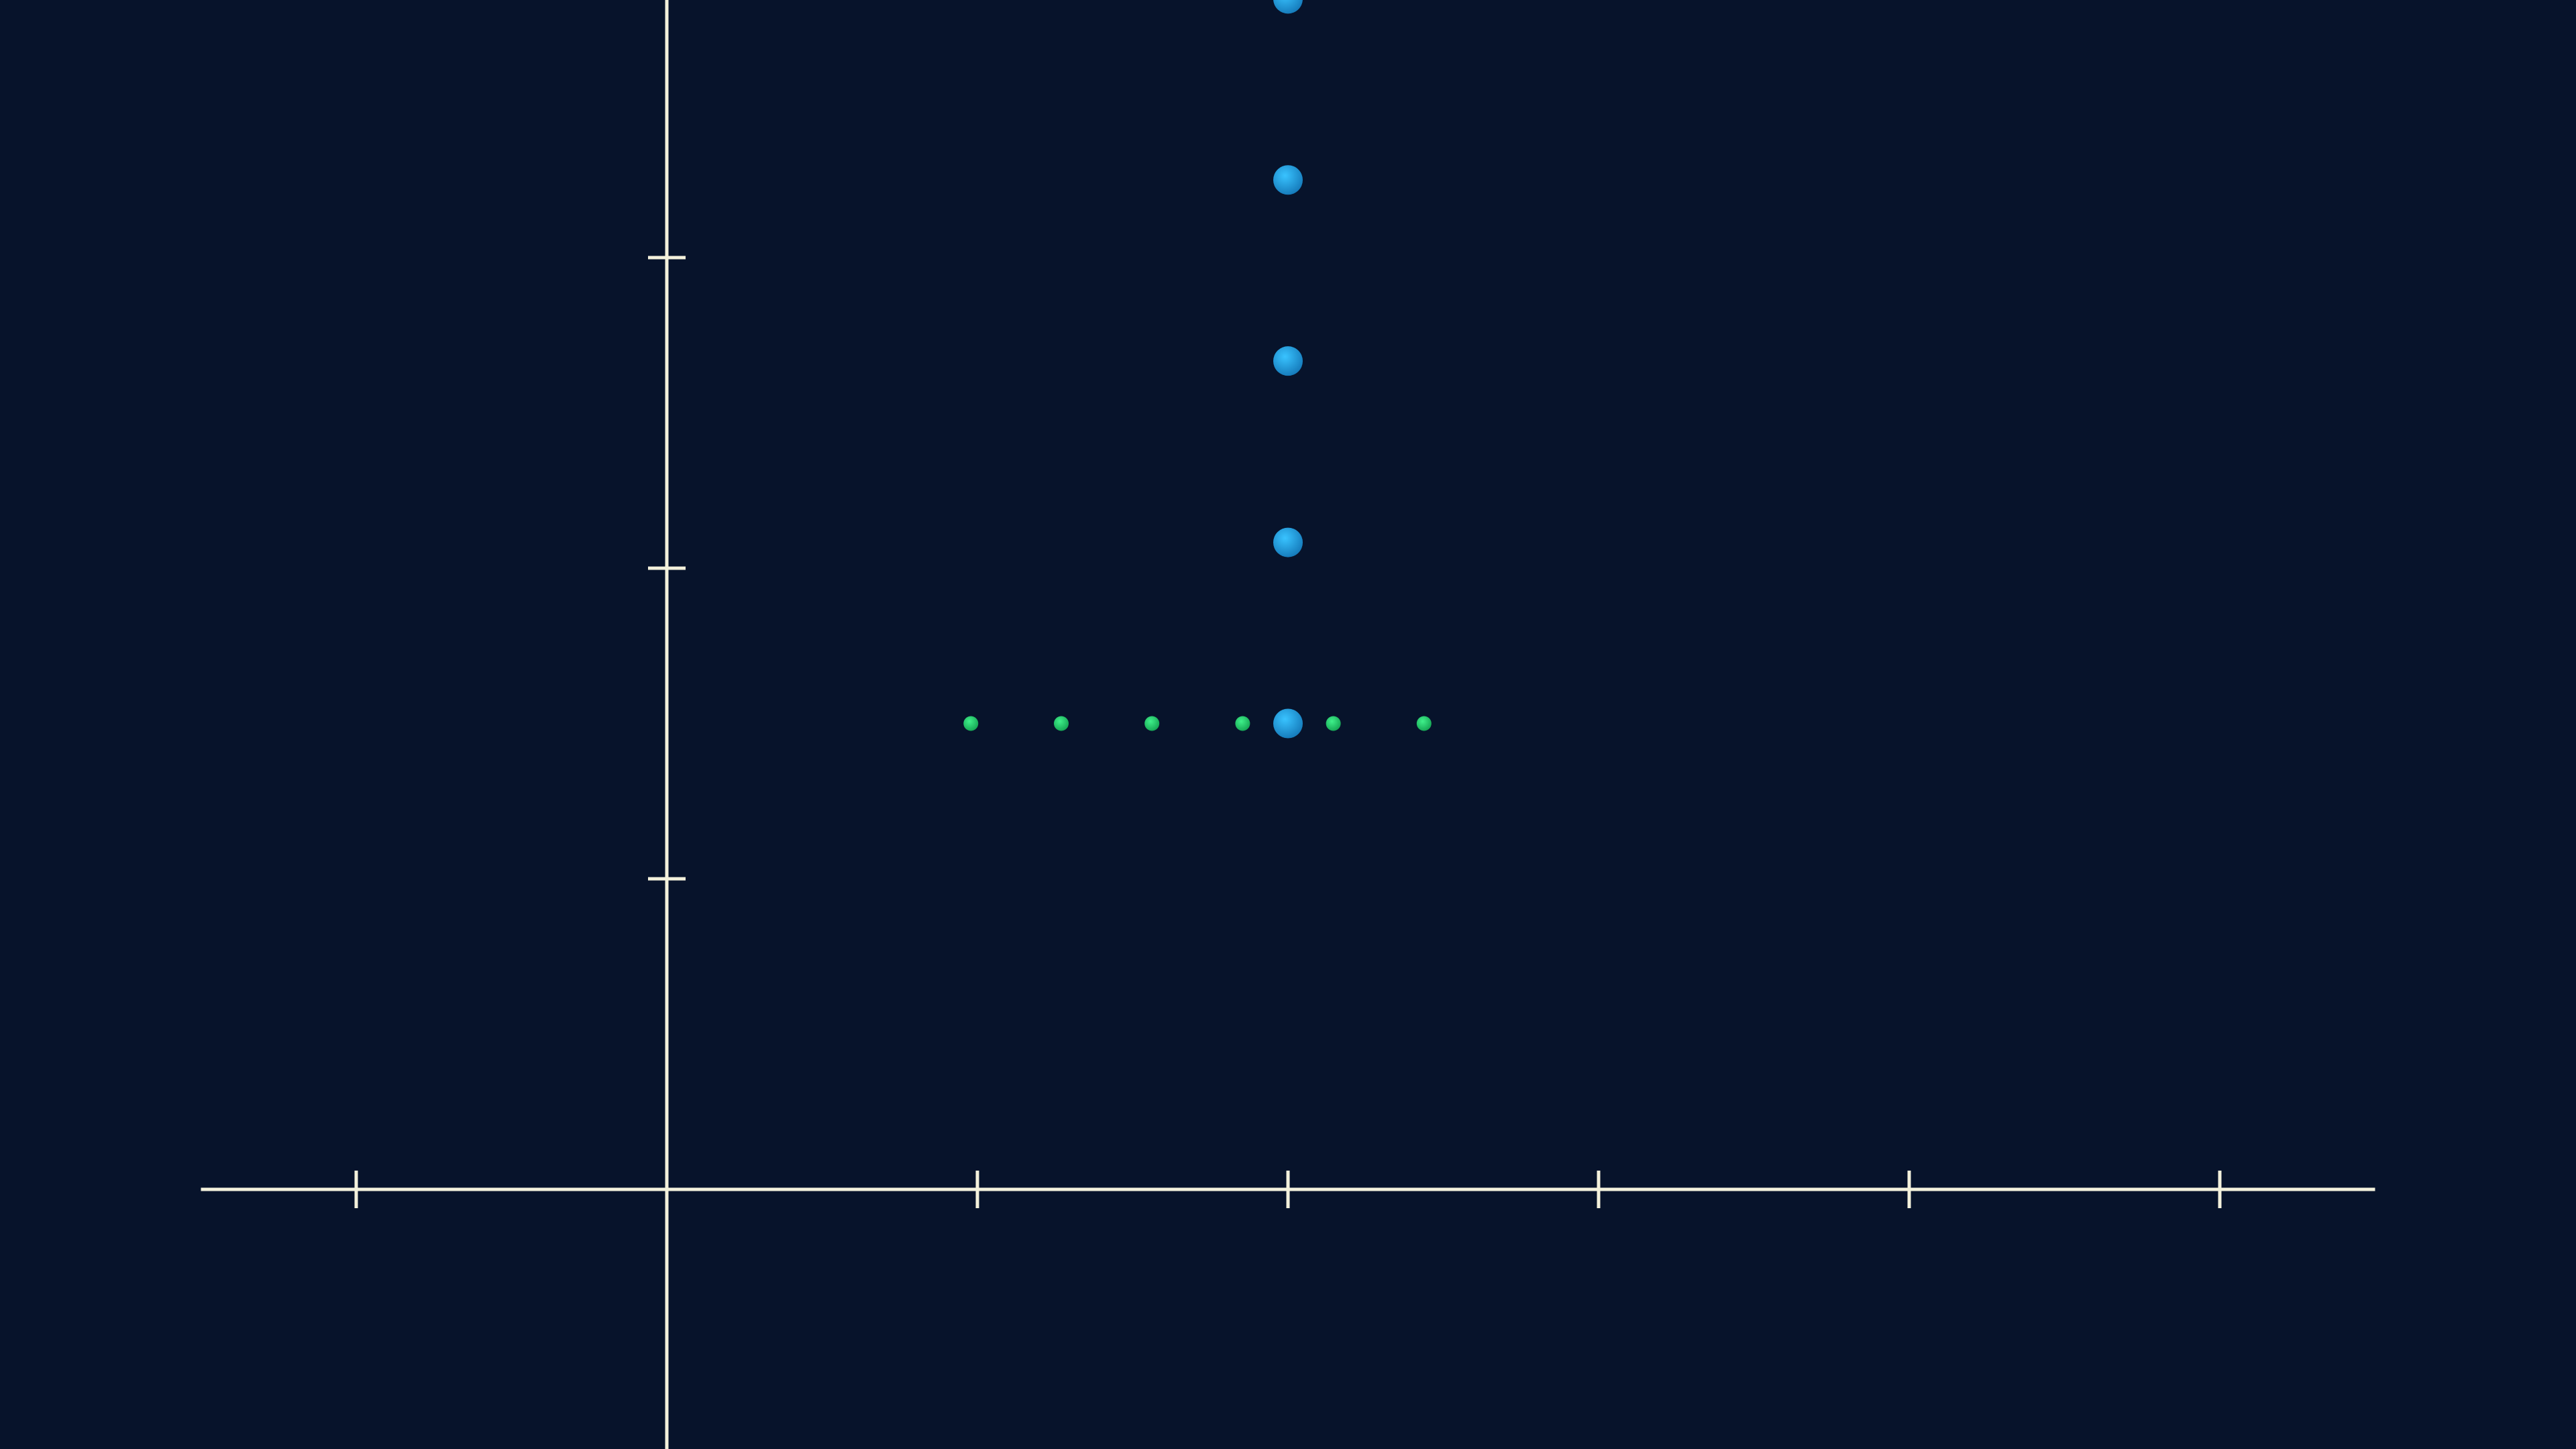  I want to click on data-points, so click(1197, 369).